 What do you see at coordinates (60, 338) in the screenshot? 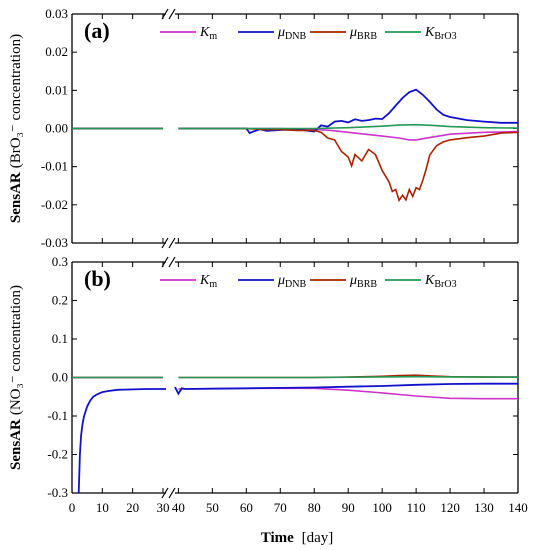
I see `y-tick-label: 0.1` at bounding box center [60, 338].